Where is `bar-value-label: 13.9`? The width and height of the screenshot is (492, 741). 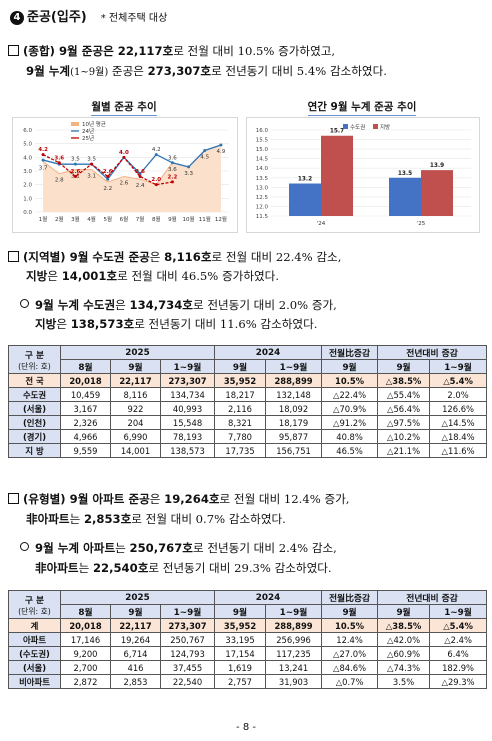
bar-value-label: 13.9 is located at coordinates (437, 166).